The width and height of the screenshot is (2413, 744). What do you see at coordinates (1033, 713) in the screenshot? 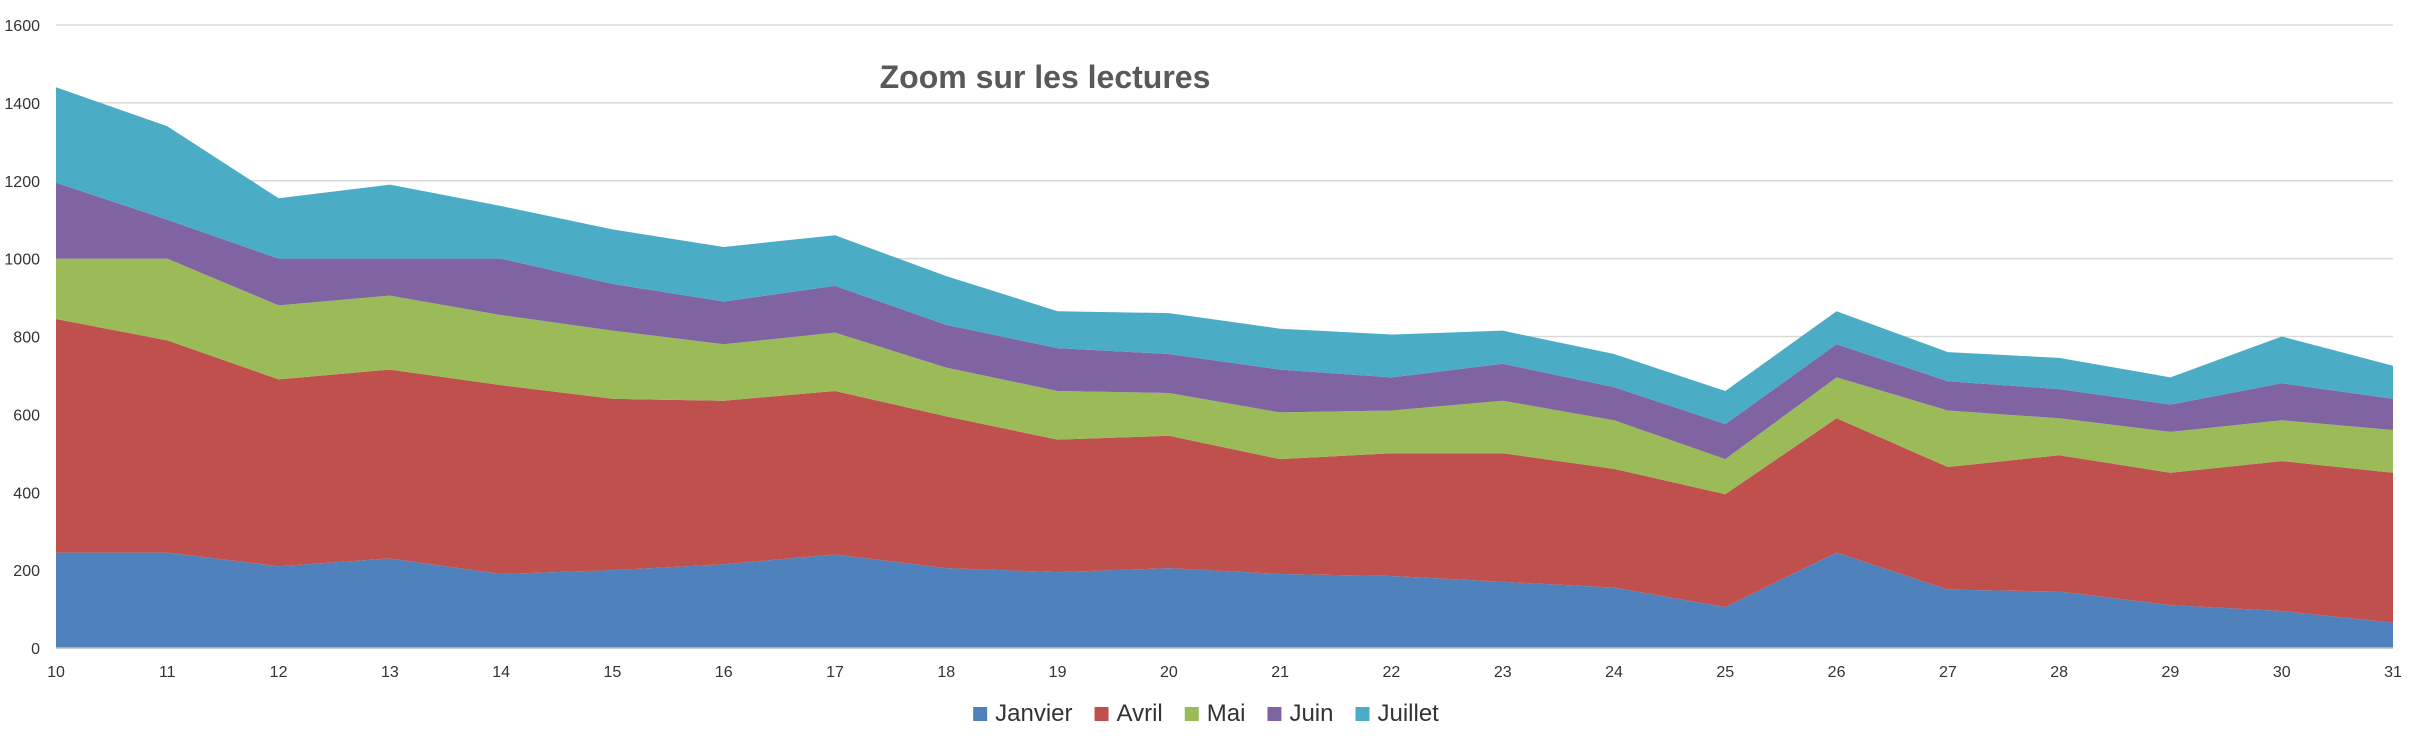
I see `legend-label-janvier: Janvier` at bounding box center [1033, 713].